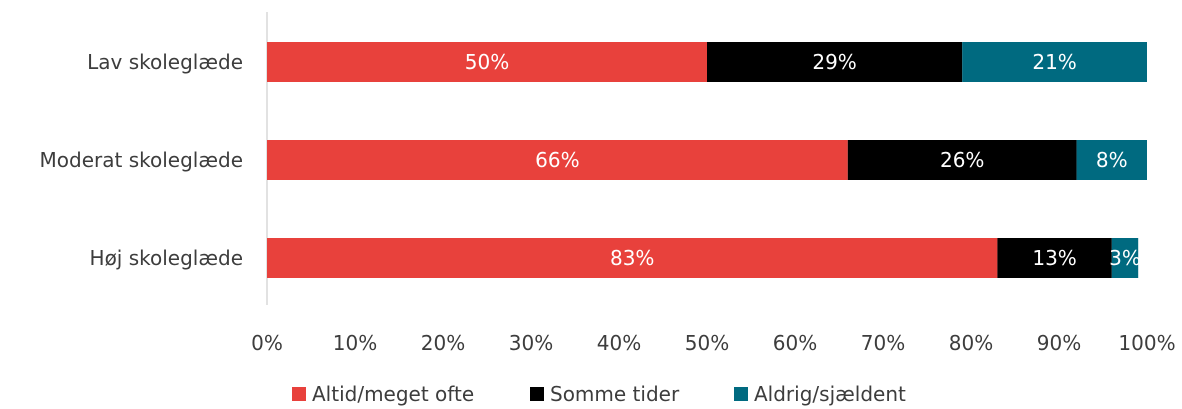 Image resolution: width=1182 pixels, height=409 pixels. Describe the element at coordinates (531, 343) in the screenshot. I see `x-tick-label: 30%` at that location.